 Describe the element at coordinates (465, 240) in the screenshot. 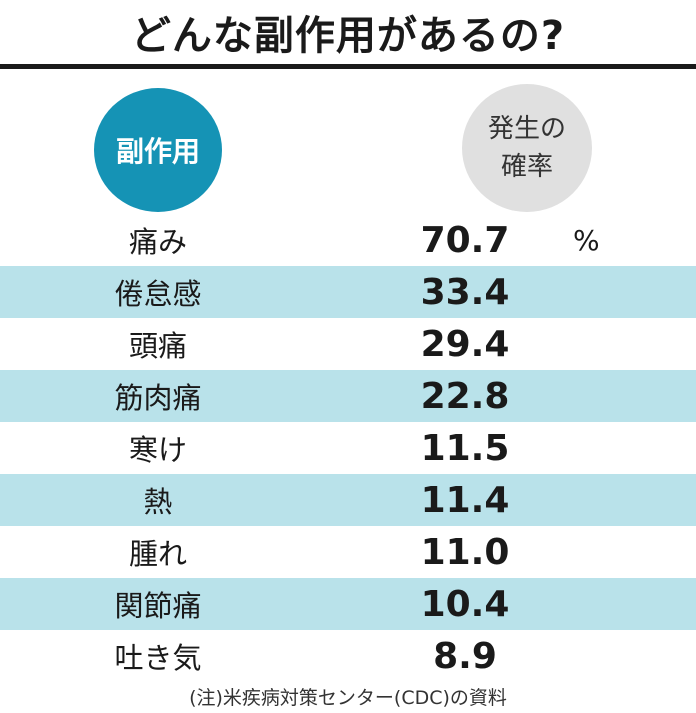

I see `probability-value: 70.7` at that location.